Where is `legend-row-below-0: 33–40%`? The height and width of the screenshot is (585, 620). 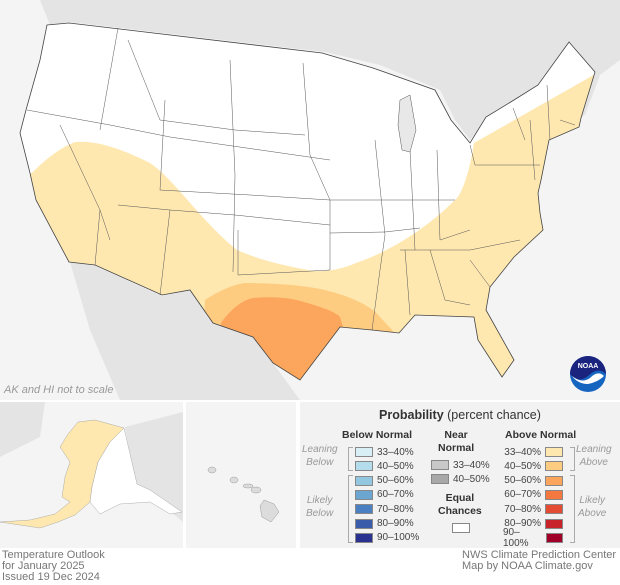
legend-row-below-0: 33–40% is located at coordinates (384, 452).